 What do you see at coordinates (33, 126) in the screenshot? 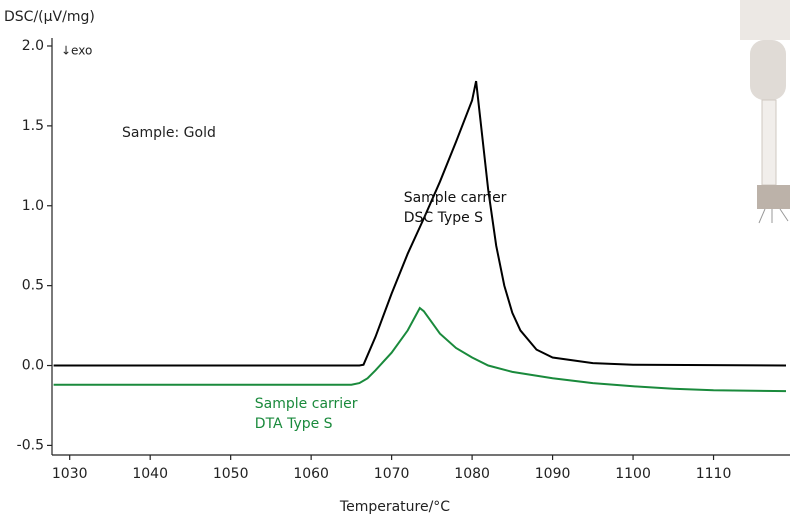
I see `y-tick-label: 1.5` at bounding box center [33, 126].